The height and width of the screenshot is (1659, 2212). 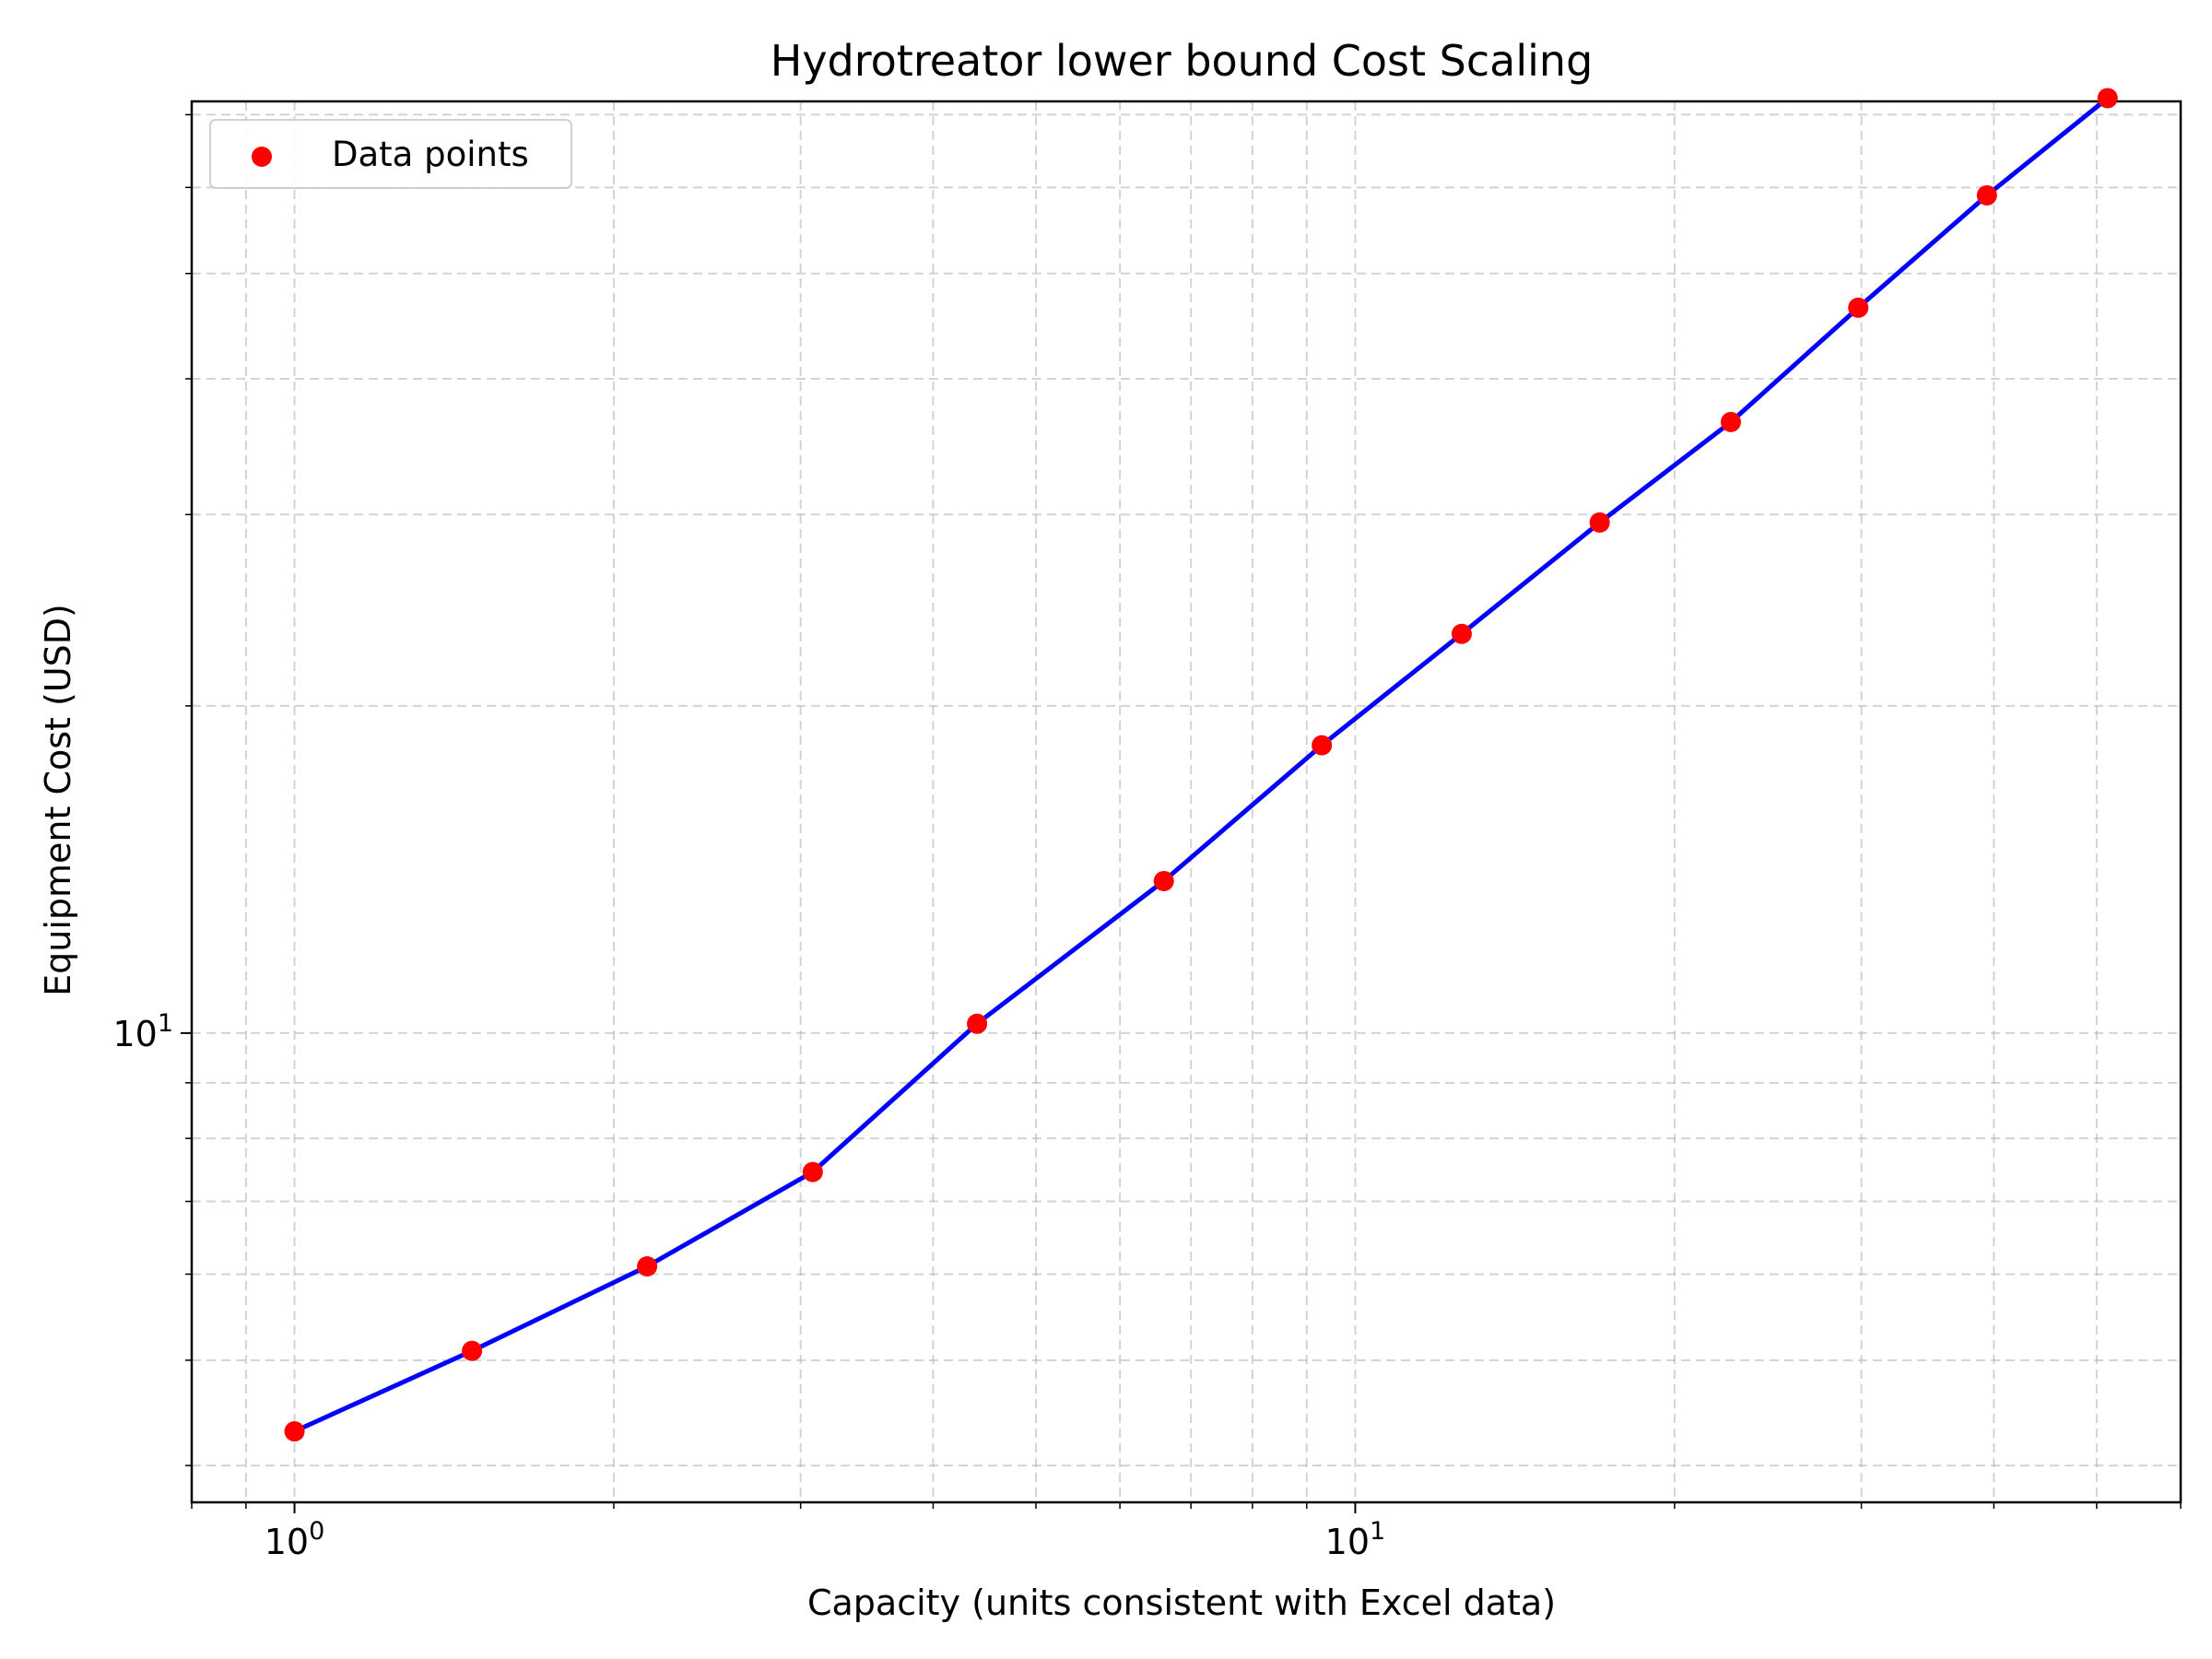 I want to click on chart-title: Hydrotreator lower bound Cost Scaling, so click(x=1182, y=61).